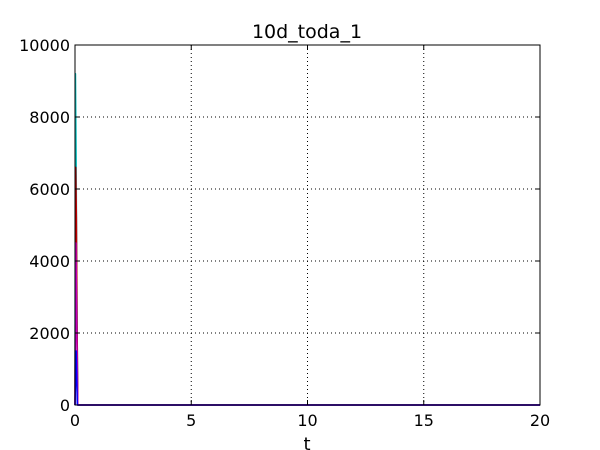  What do you see at coordinates (307, 420) in the screenshot?
I see `x-tick-label: 10` at bounding box center [307, 420].